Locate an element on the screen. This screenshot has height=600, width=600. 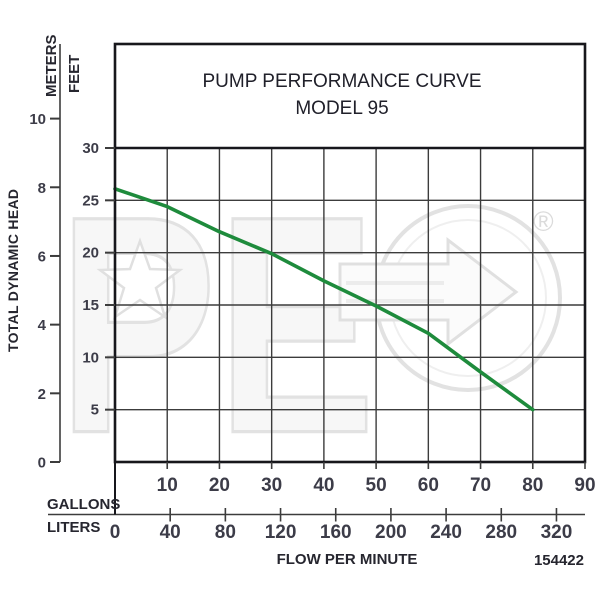
total-dynamic-head-label: TOTAL DYNAMIC HEAD is located at coordinates (13, 270).